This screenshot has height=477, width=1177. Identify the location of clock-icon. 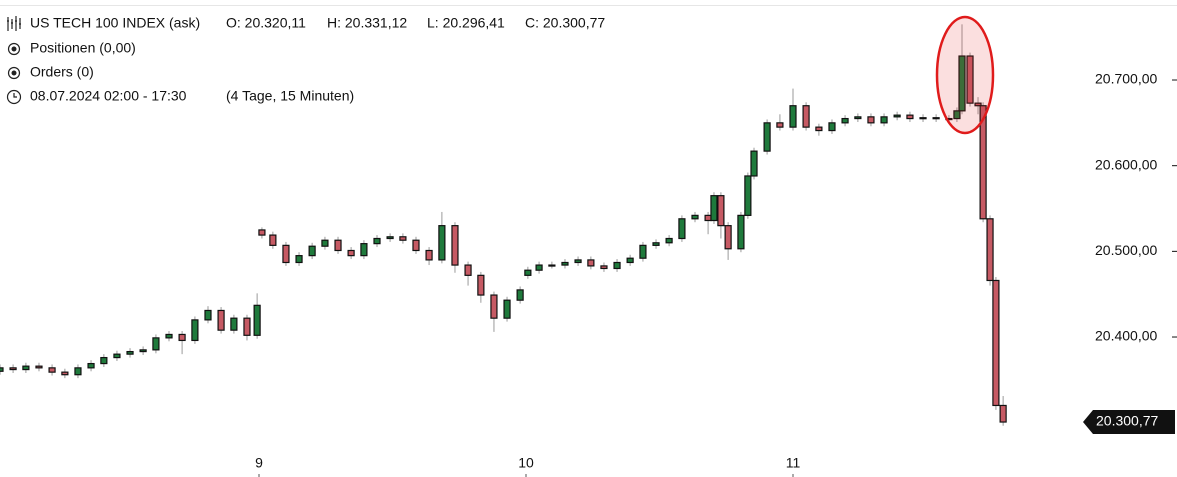
(14, 97).